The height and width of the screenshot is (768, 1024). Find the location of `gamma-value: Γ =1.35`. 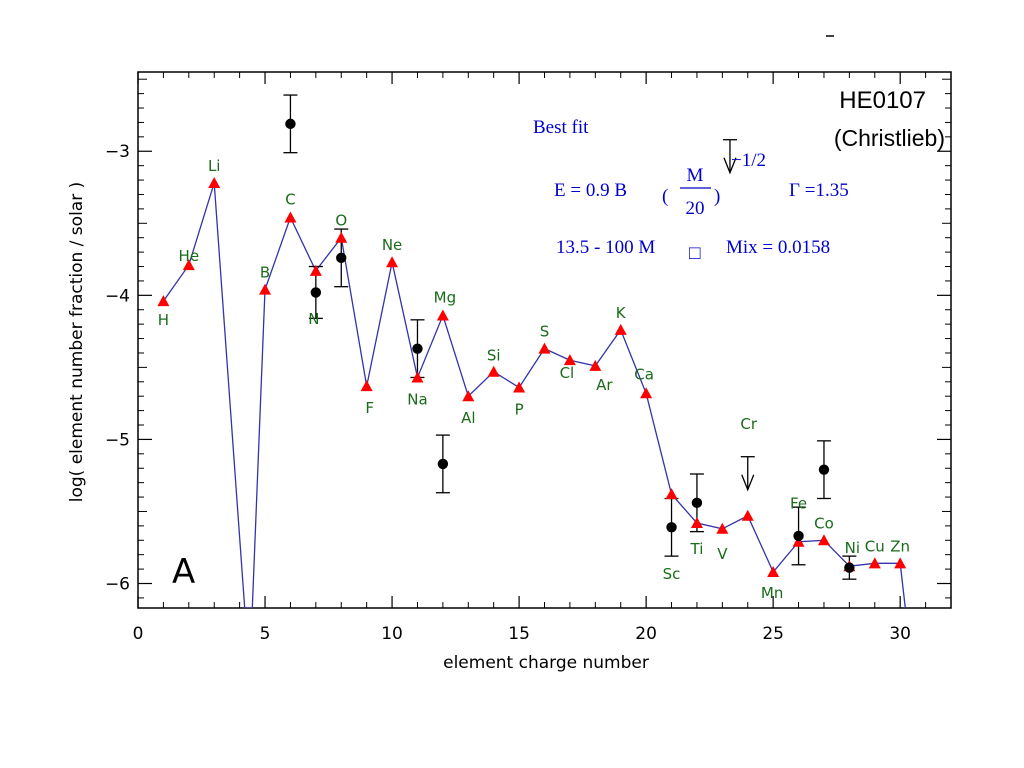

gamma-value: Γ =1.35 is located at coordinates (819, 190).